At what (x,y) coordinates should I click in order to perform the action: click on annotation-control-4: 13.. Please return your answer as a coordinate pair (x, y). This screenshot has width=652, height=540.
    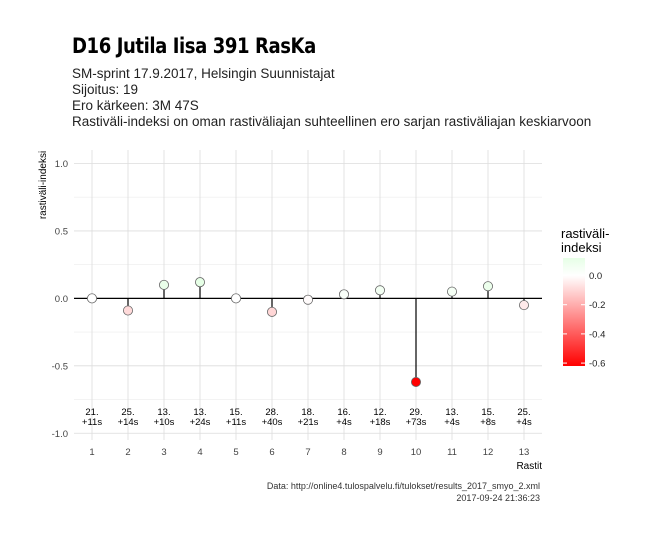
    Looking at the image, I should click on (199, 412).